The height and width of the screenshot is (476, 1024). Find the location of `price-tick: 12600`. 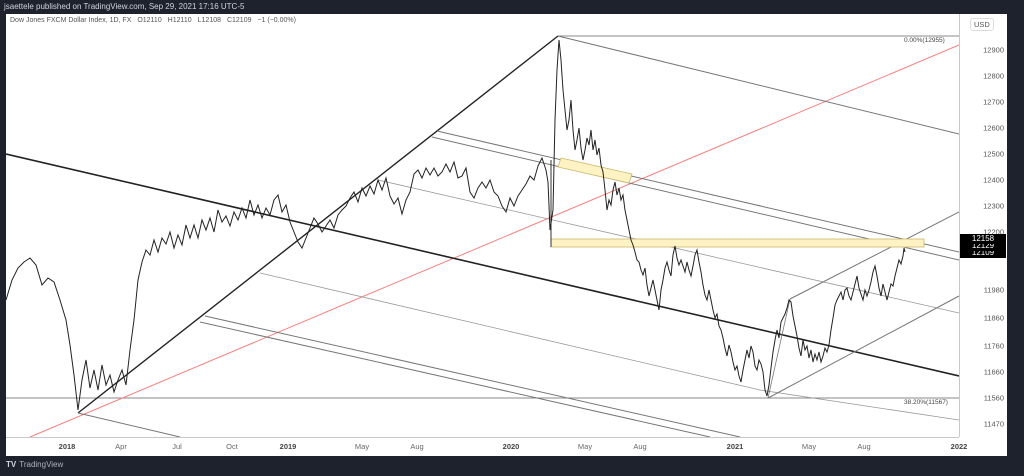

price-tick: 12600 is located at coordinates (993, 128).